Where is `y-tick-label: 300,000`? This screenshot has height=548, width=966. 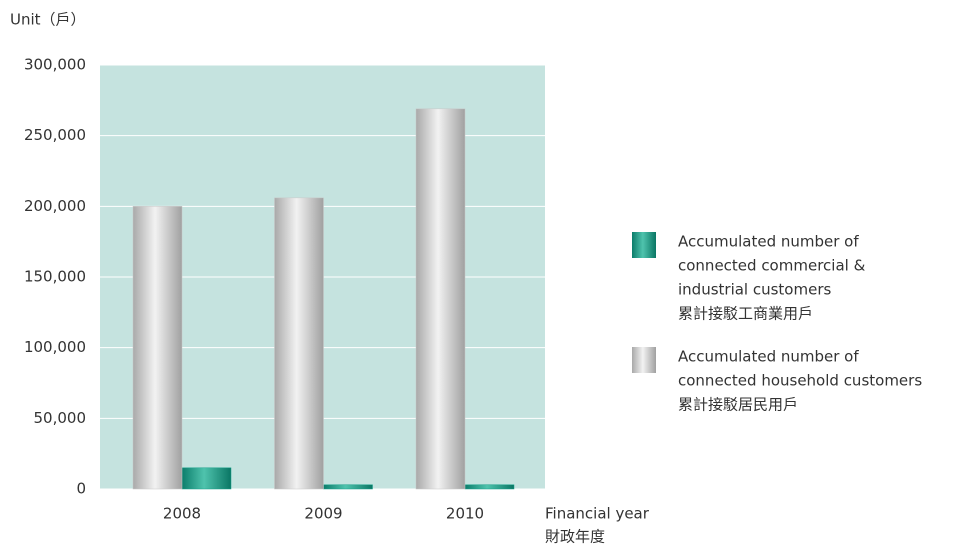
y-tick-label: 300,000 is located at coordinates (55, 65).